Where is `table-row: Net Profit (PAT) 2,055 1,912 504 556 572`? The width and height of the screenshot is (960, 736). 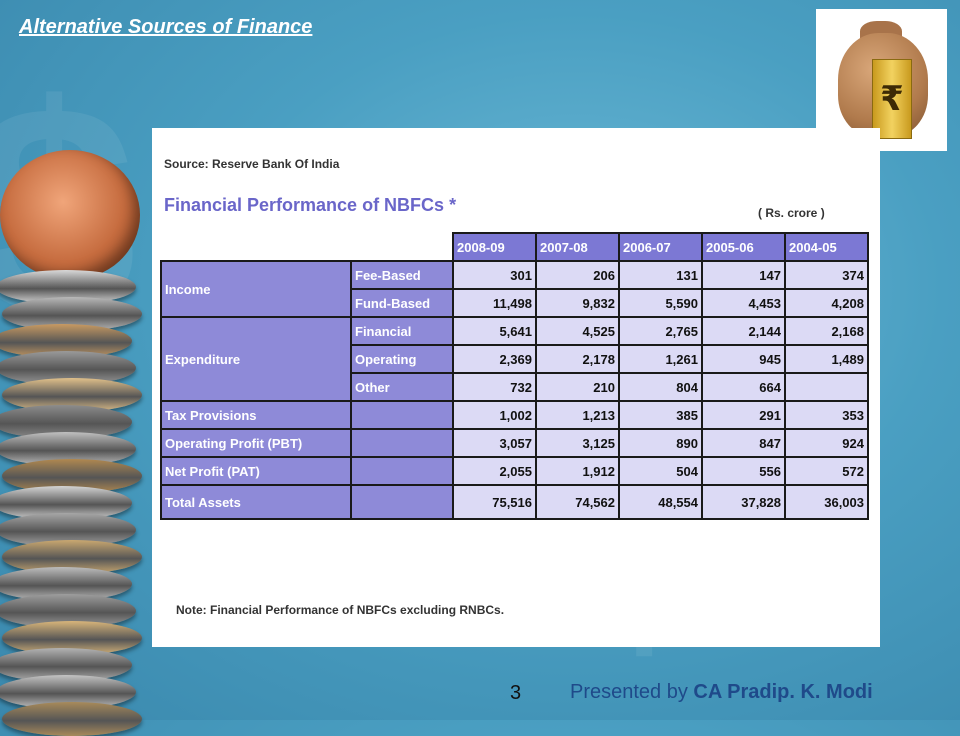
table-row: Net Profit (PAT) 2,055 1,912 504 556 572 is located at coordinates (514, 471).